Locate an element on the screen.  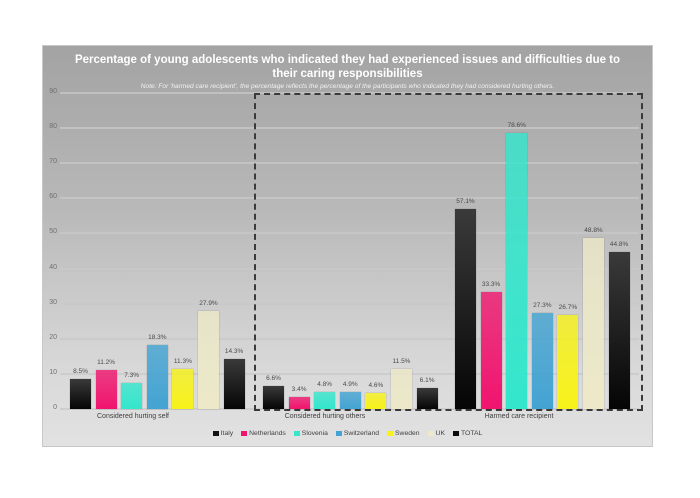
legend-item-total: TOTAL is located at coordinates (467, 433).